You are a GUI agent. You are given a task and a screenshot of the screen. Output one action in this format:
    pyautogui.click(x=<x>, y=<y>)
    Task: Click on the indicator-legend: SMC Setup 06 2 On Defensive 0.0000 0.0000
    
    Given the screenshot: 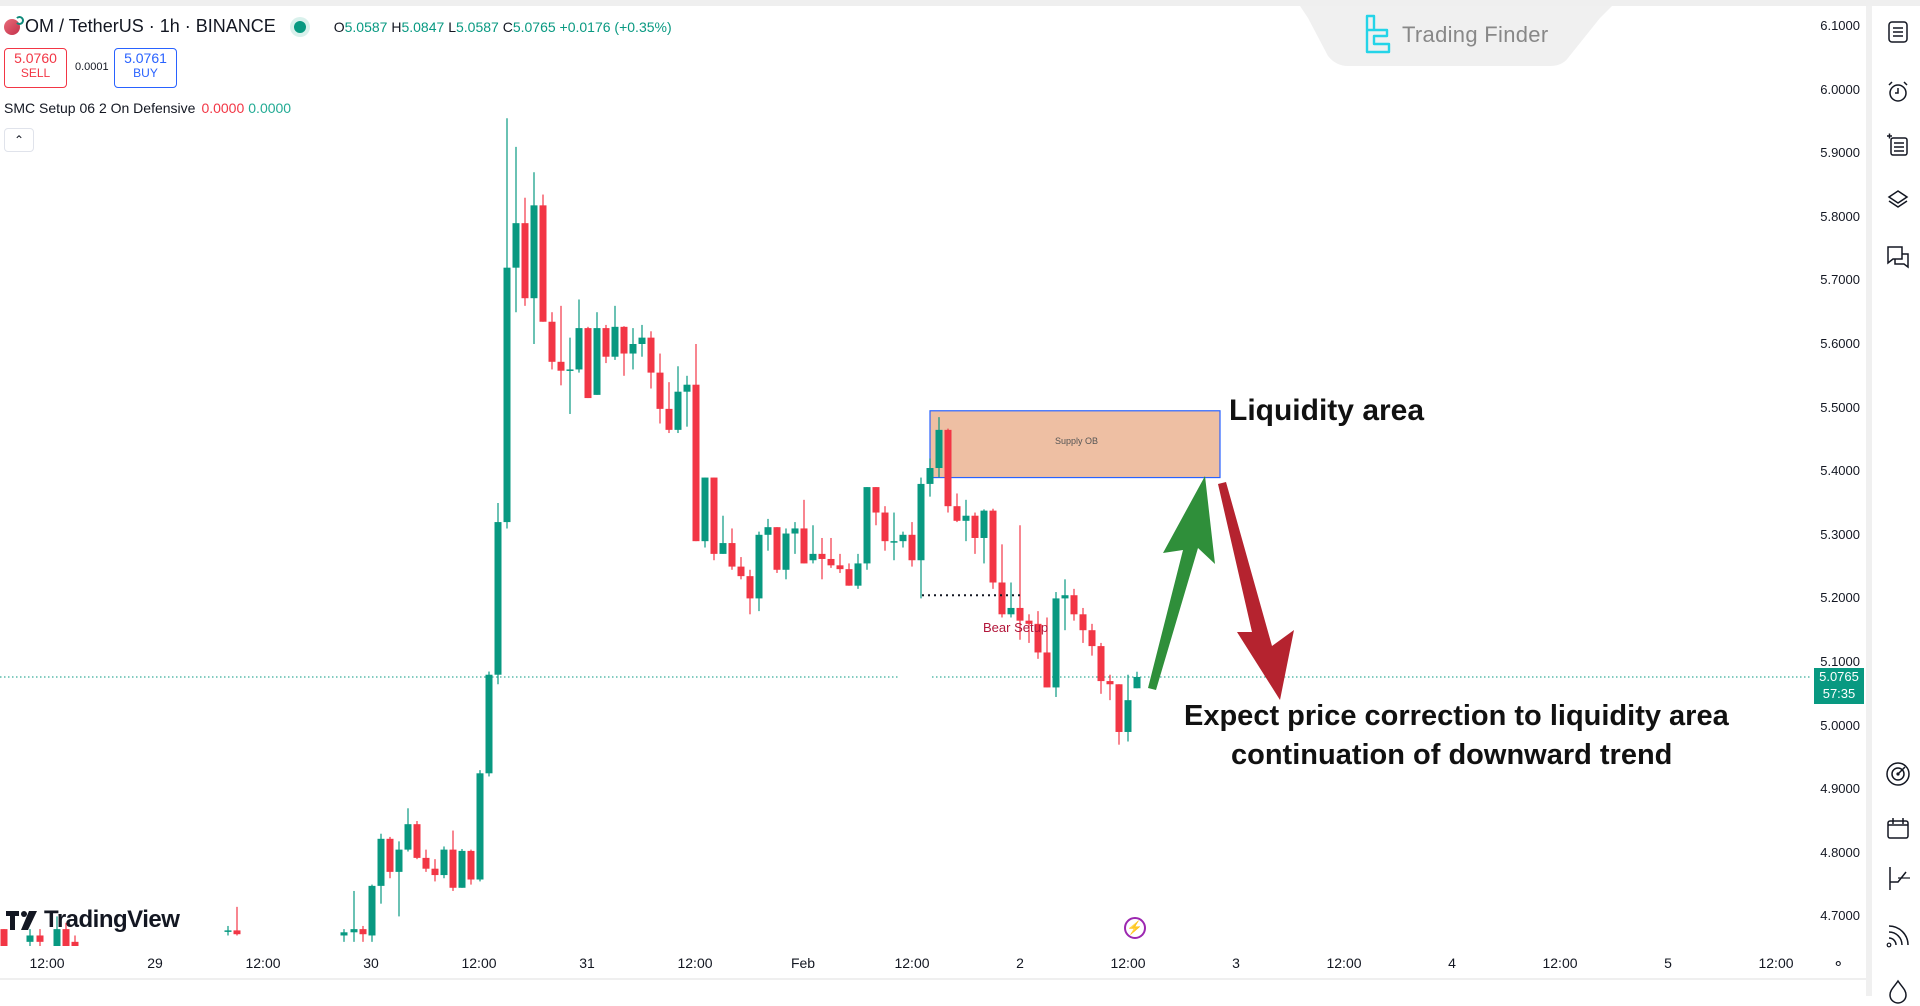 What is the action you would take?
    pyautogui.click(x=147, y=108)
    